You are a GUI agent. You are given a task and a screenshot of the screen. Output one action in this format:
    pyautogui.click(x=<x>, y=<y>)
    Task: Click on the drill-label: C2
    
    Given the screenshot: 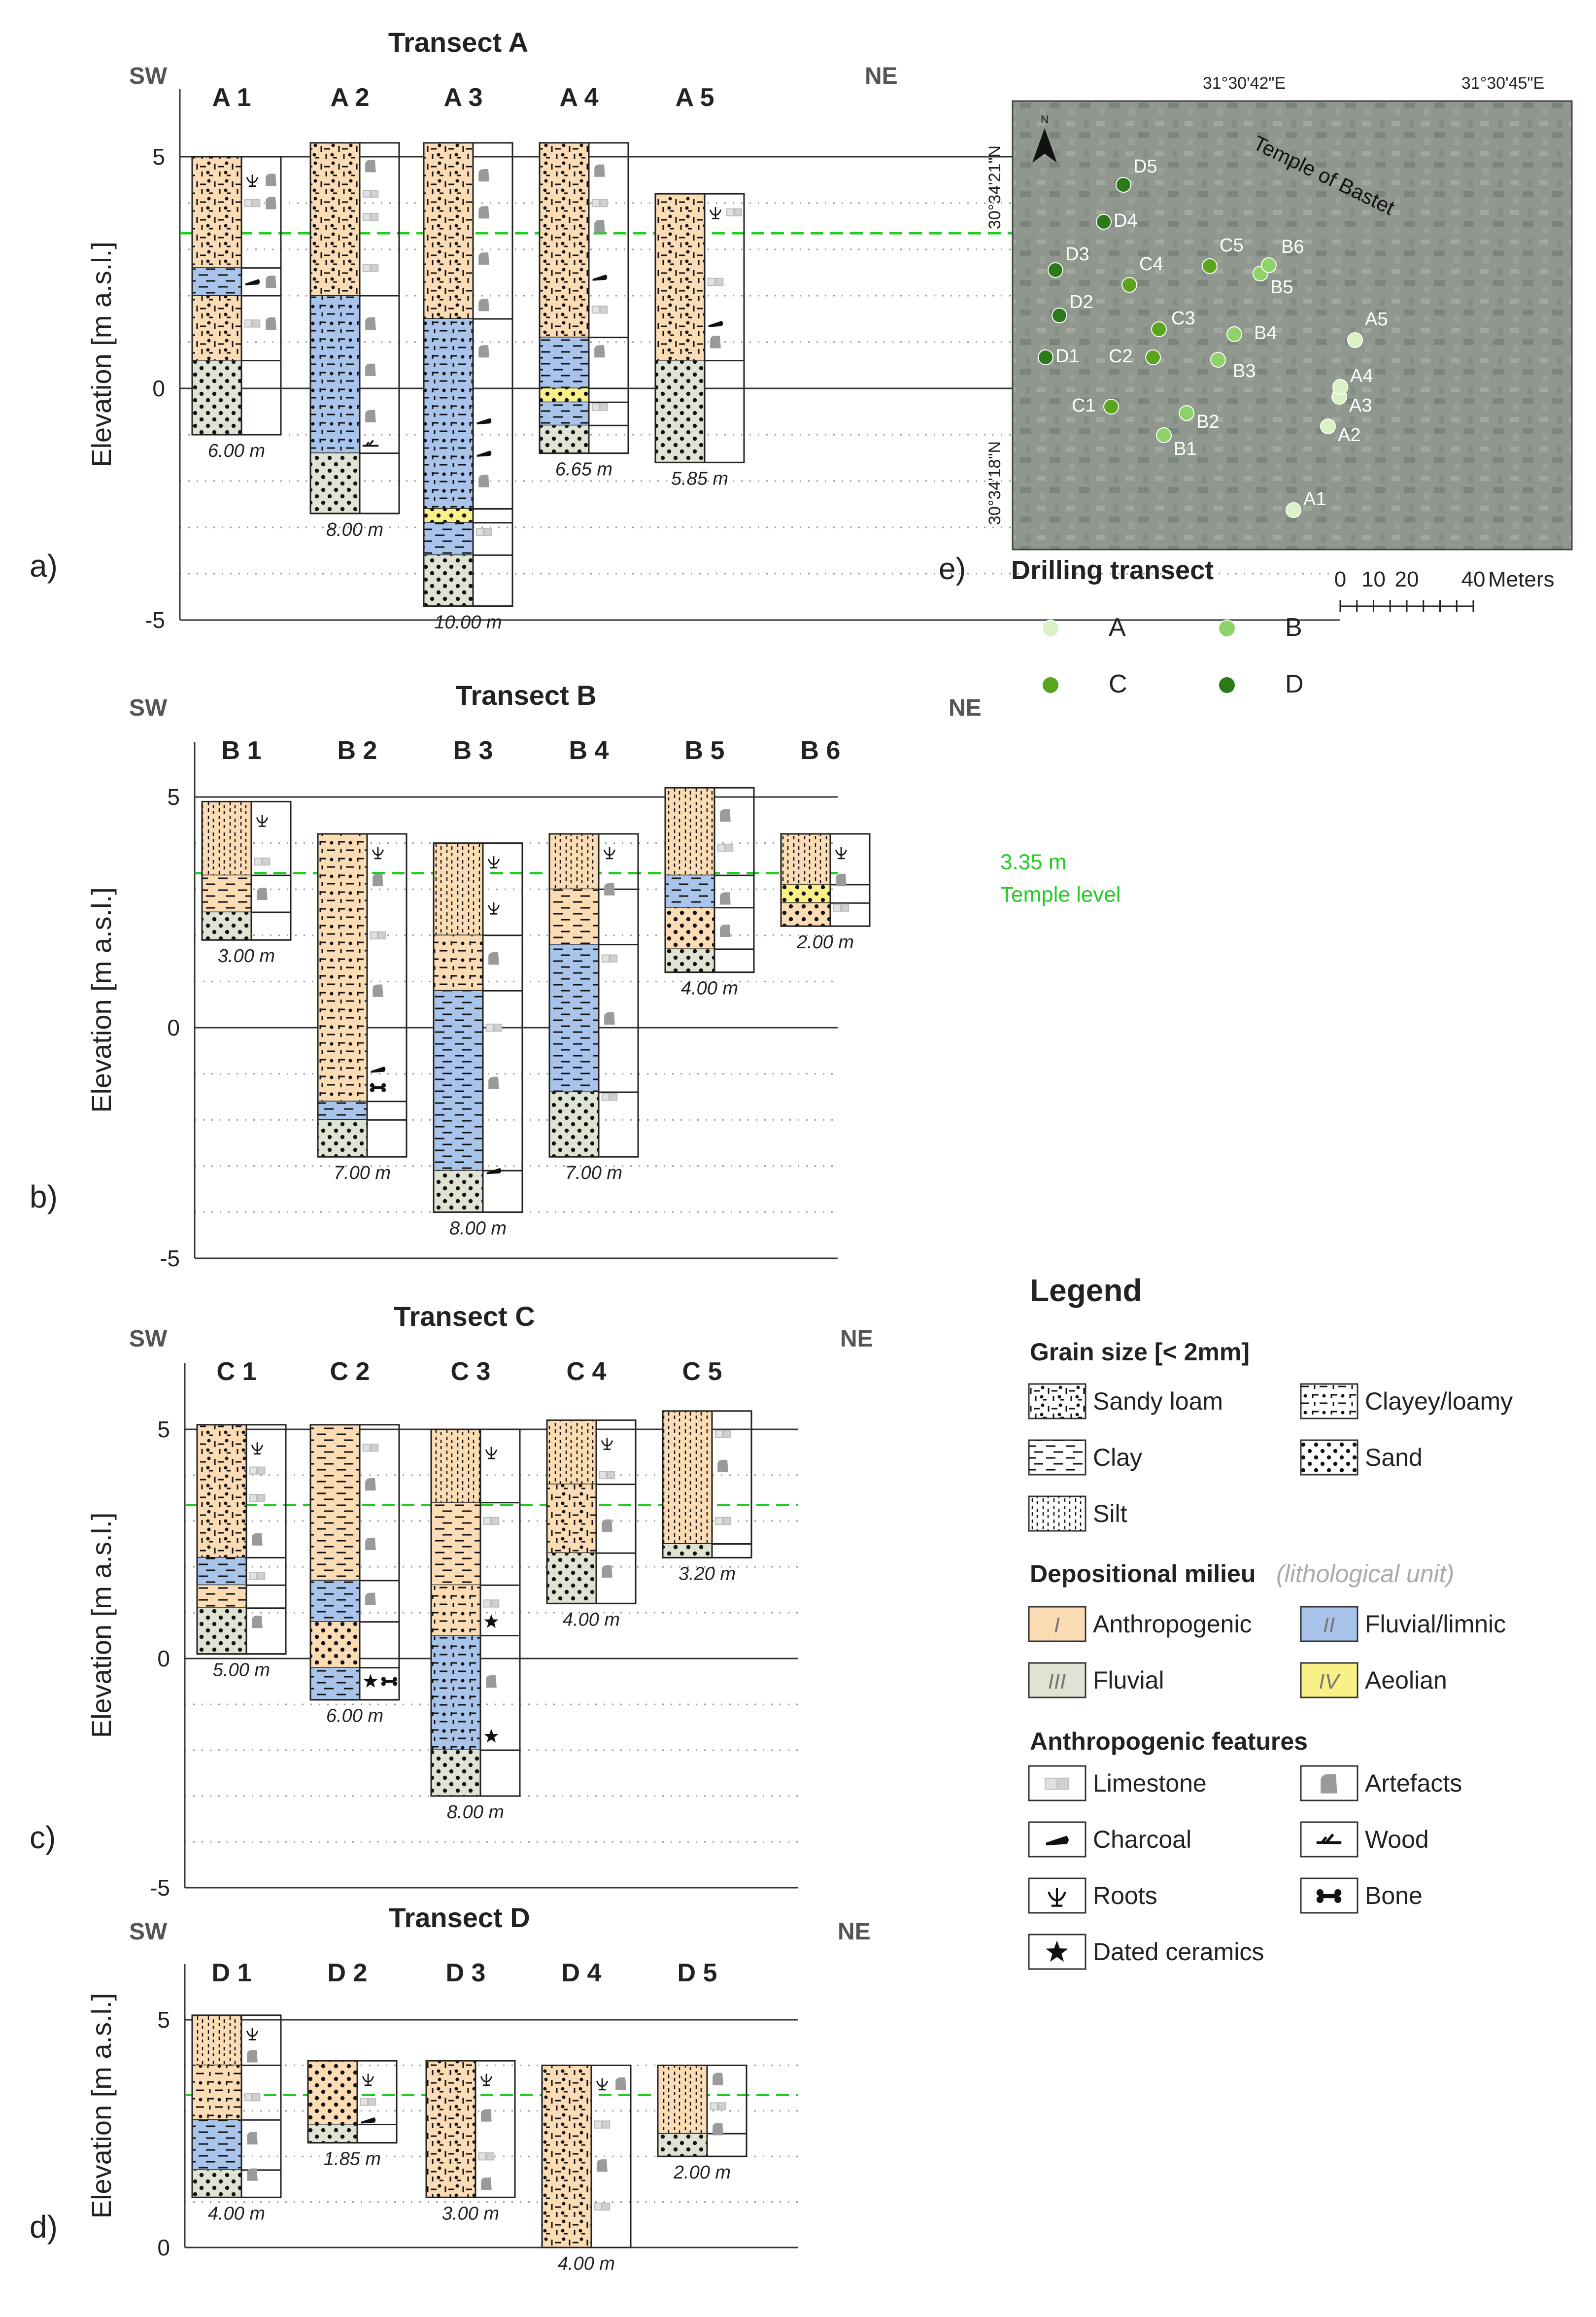 What is the action you would take?
    pyautogui.click(x=1121, y=356)
    